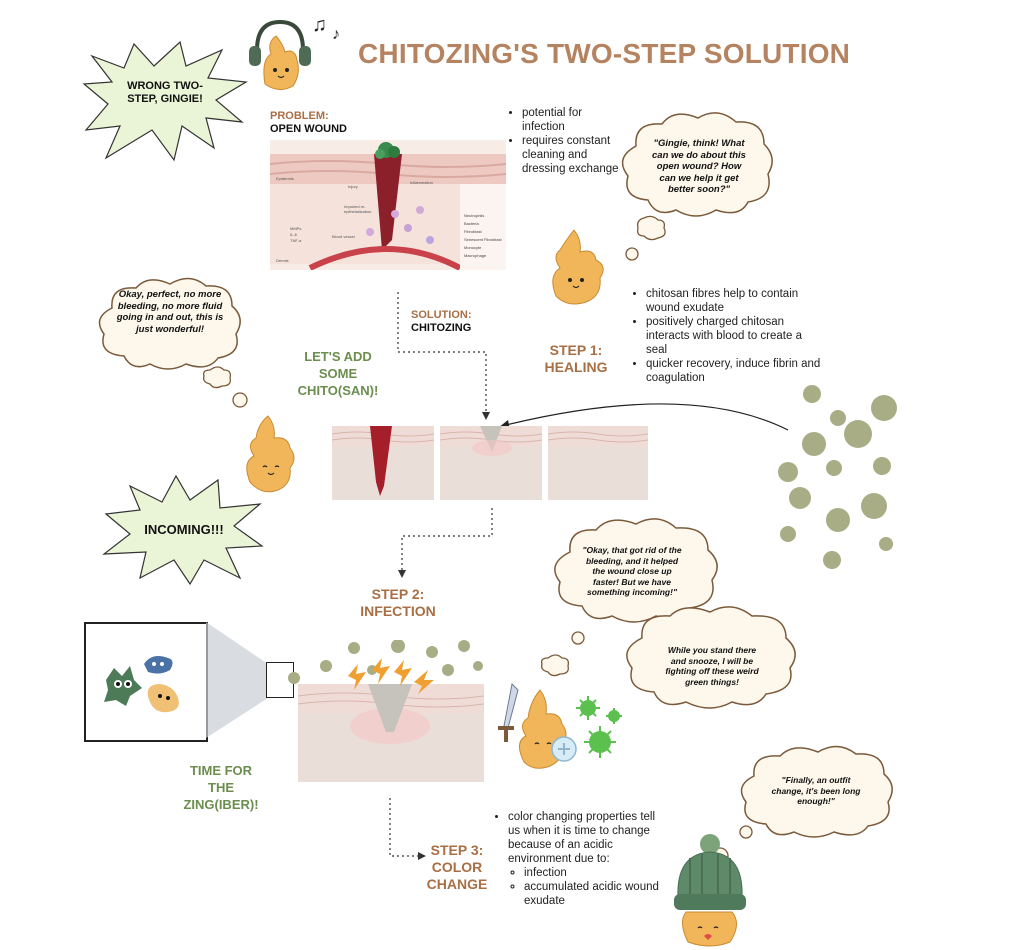  What do you see at coordinates (285, 178) in the screenshot?
I see `diagram-label: Epidermis` at bounding box center [285, 178].